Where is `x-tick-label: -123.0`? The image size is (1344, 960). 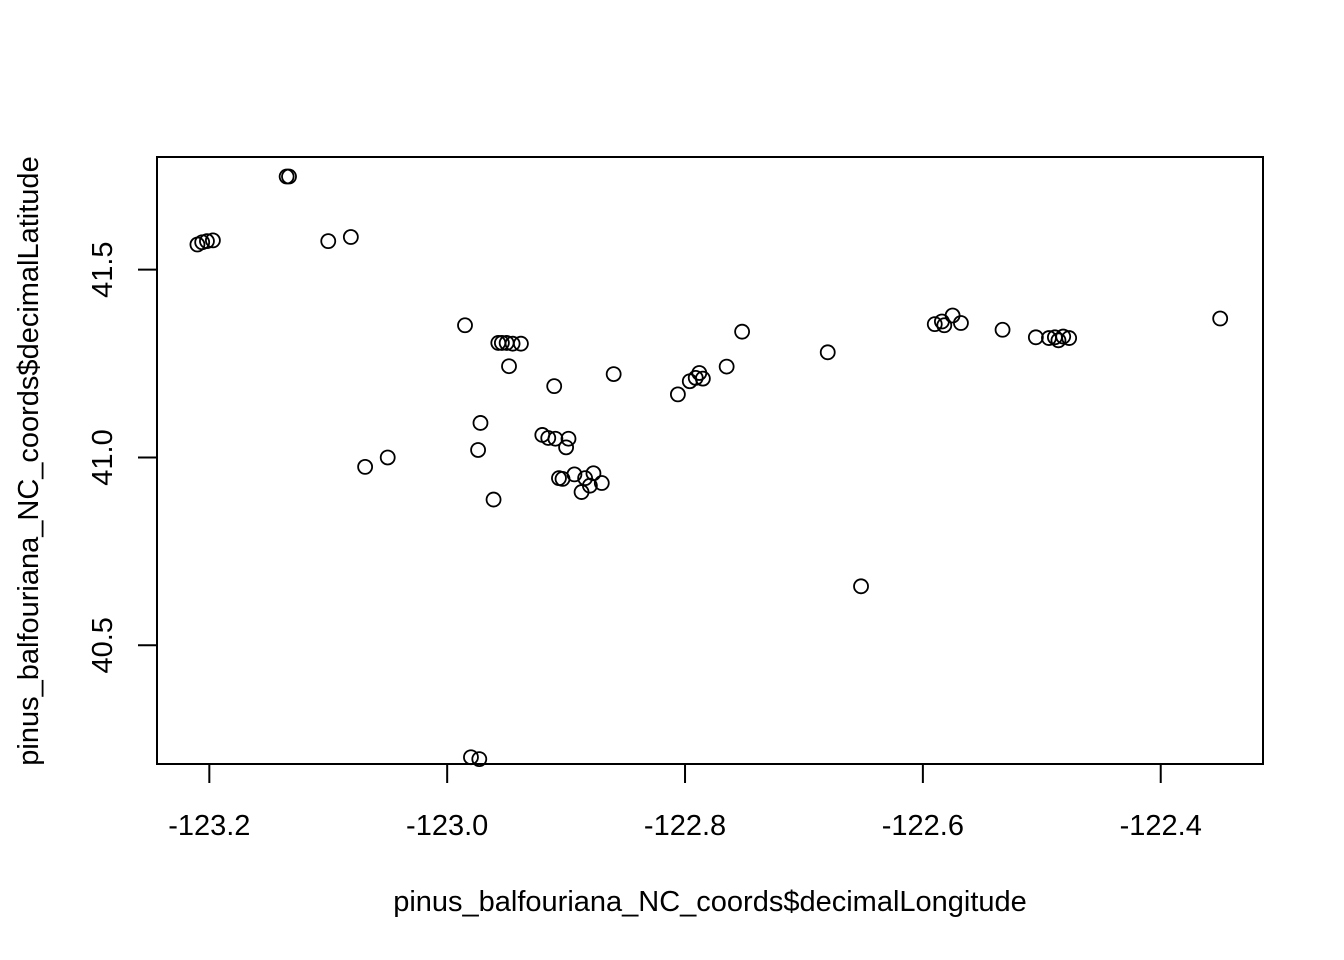
x-tick-label: -123.0 is located at coordinates (447, 826).